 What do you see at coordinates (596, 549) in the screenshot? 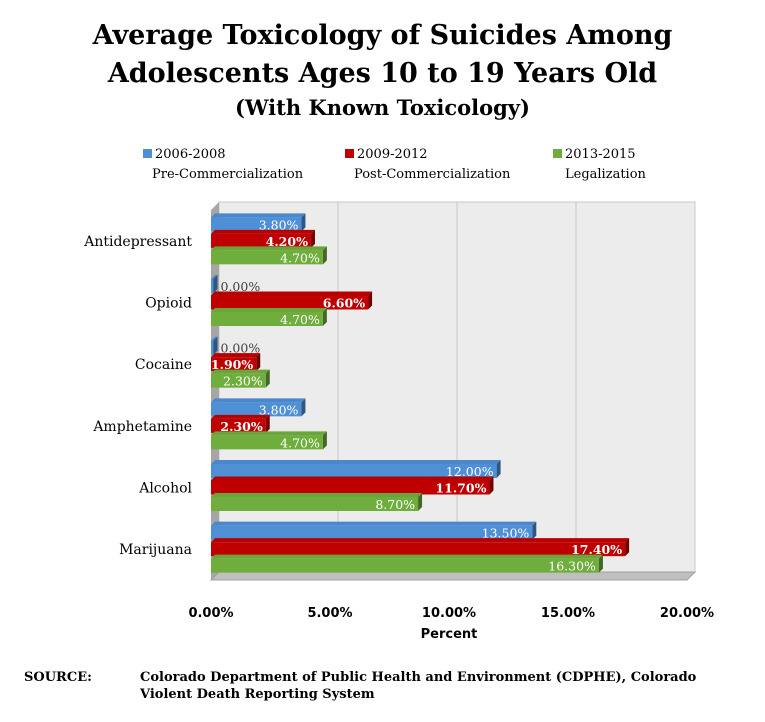
I see `data-label: 17.40%` at bounding box center [596, 549].